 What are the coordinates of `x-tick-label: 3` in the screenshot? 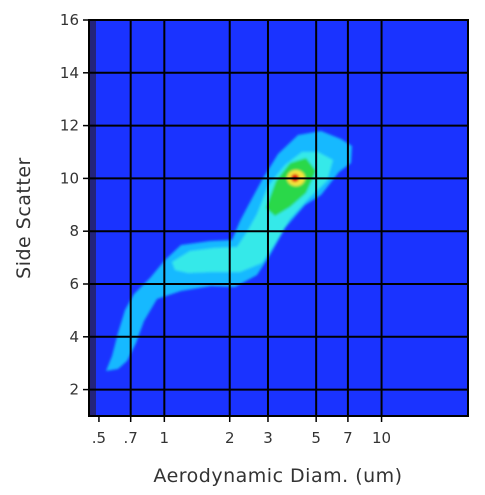 It's located at (268, 438).